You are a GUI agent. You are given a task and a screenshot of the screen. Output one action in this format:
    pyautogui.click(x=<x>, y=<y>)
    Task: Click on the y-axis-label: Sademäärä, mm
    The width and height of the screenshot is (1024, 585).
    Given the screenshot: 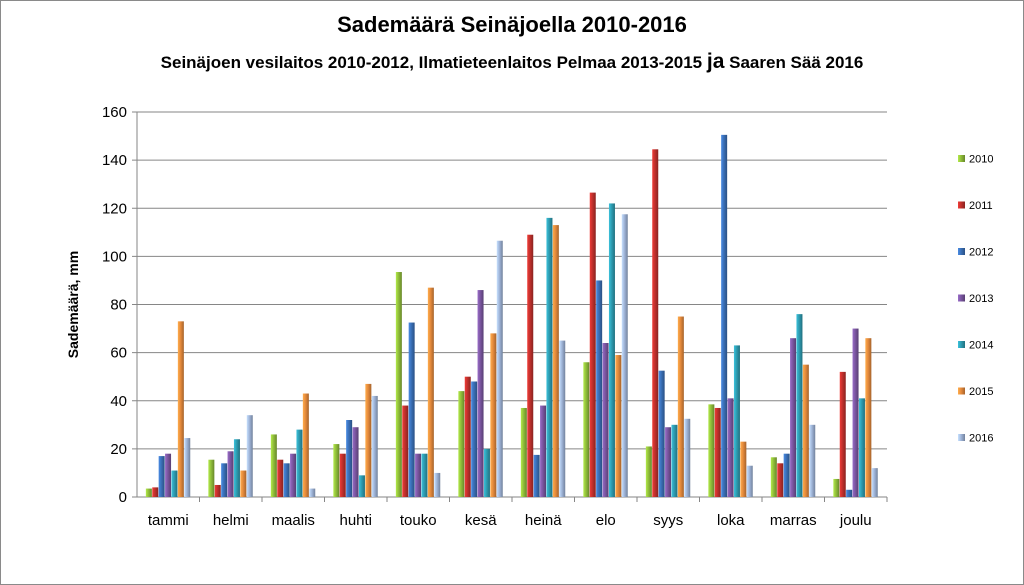 What is the action you would take?
    pyautogui.click(x=73, y=304)
    